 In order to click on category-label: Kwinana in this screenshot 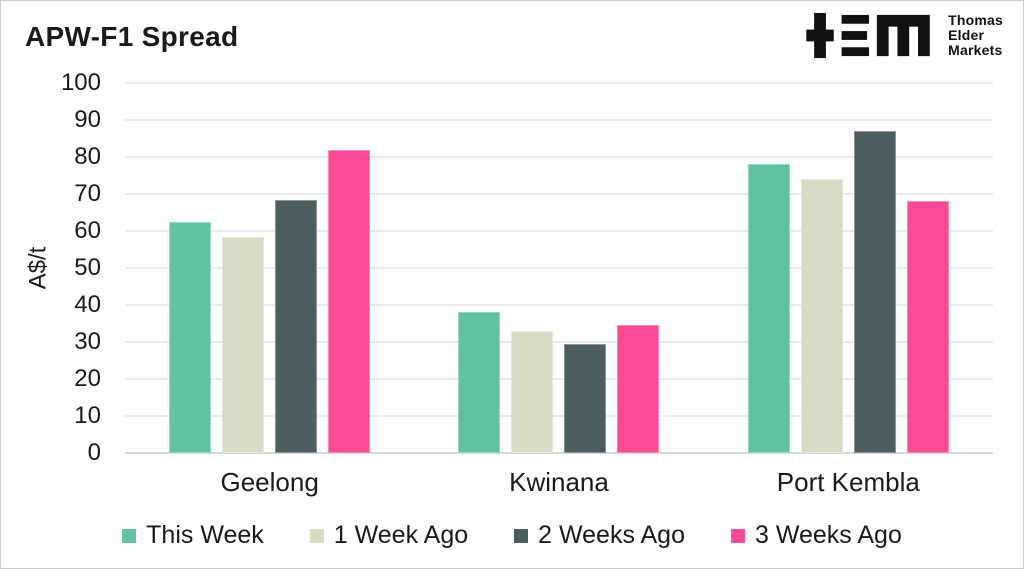, I will do `click(559, 482)`.